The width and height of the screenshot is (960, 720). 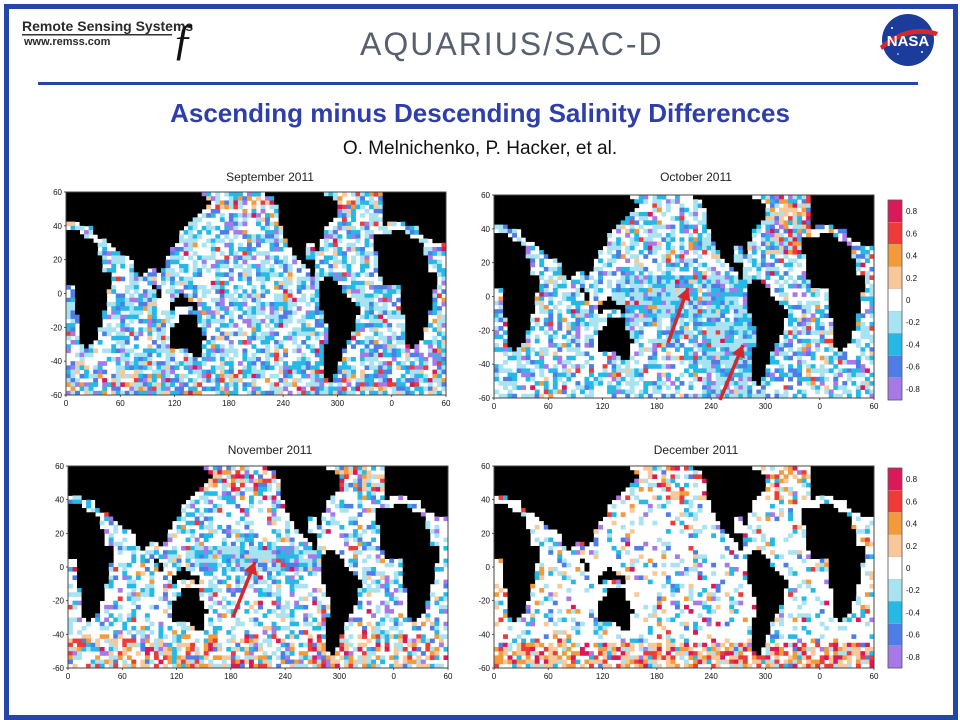 What do you see at coordinates (270, 177) in the screenshot?
I see `panel-title-sep: September 2011` at bounding box center [270, 177].